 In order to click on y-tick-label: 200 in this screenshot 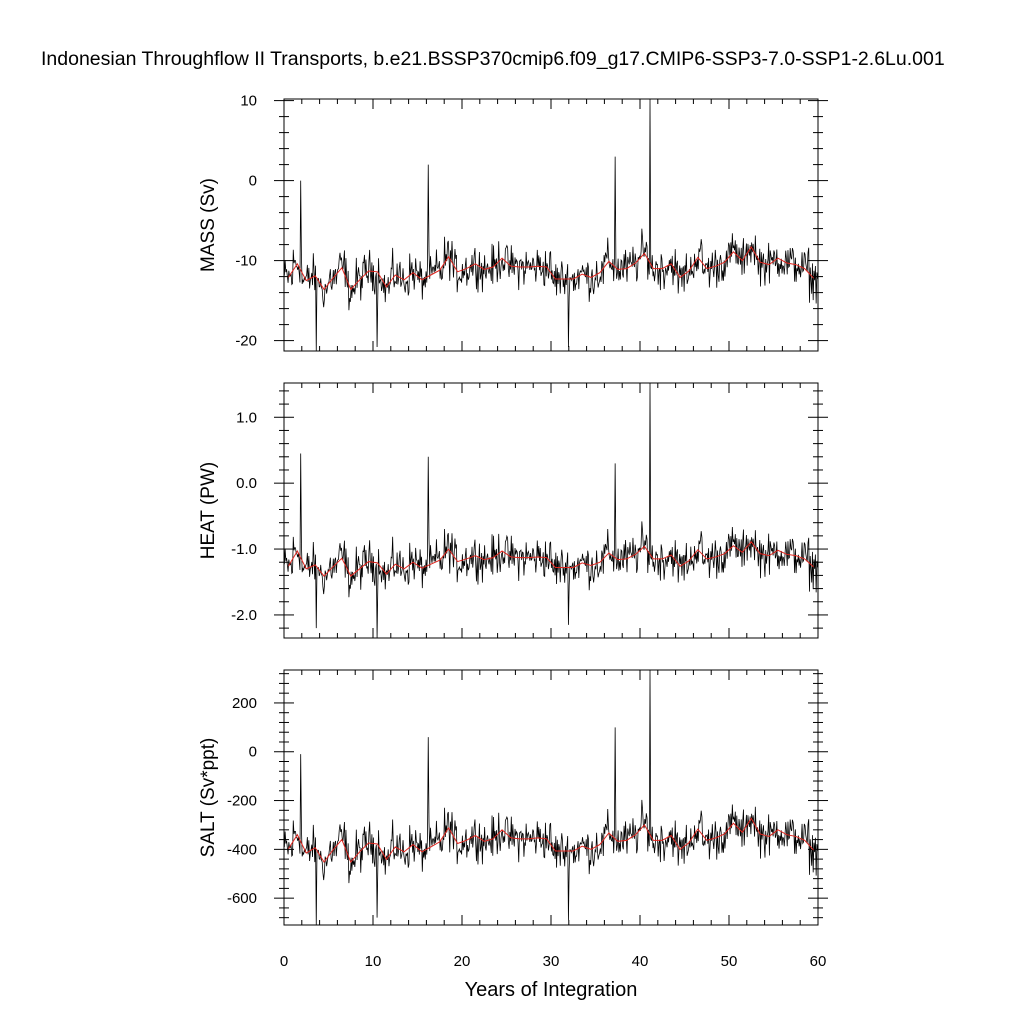, I will do `click(244, 703)`.